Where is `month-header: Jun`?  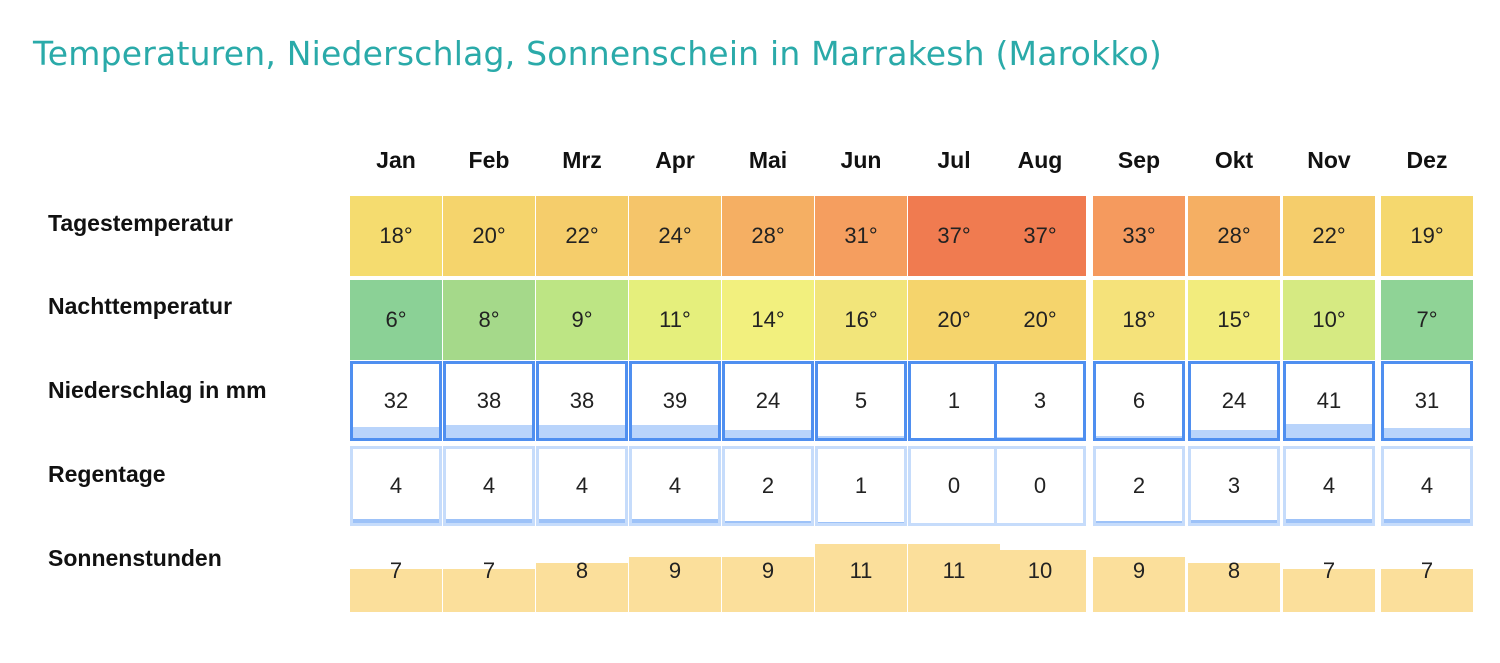
month-header: Jun is located at coordinates (861, 160).